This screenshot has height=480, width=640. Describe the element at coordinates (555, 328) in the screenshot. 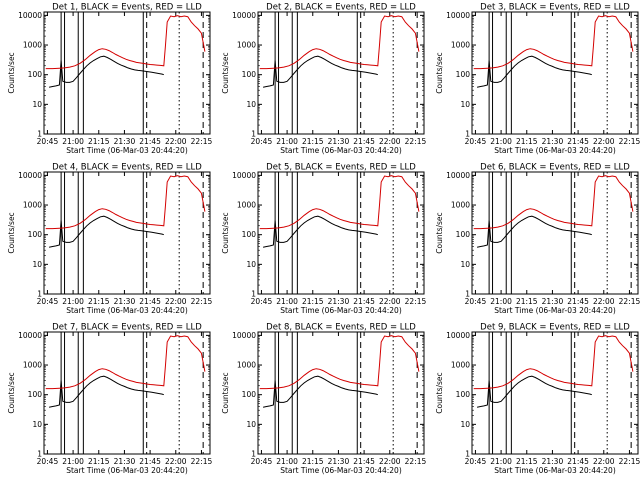

I see `panel-title: Det 9, BLACK = Events, RED = LLD` at that location.